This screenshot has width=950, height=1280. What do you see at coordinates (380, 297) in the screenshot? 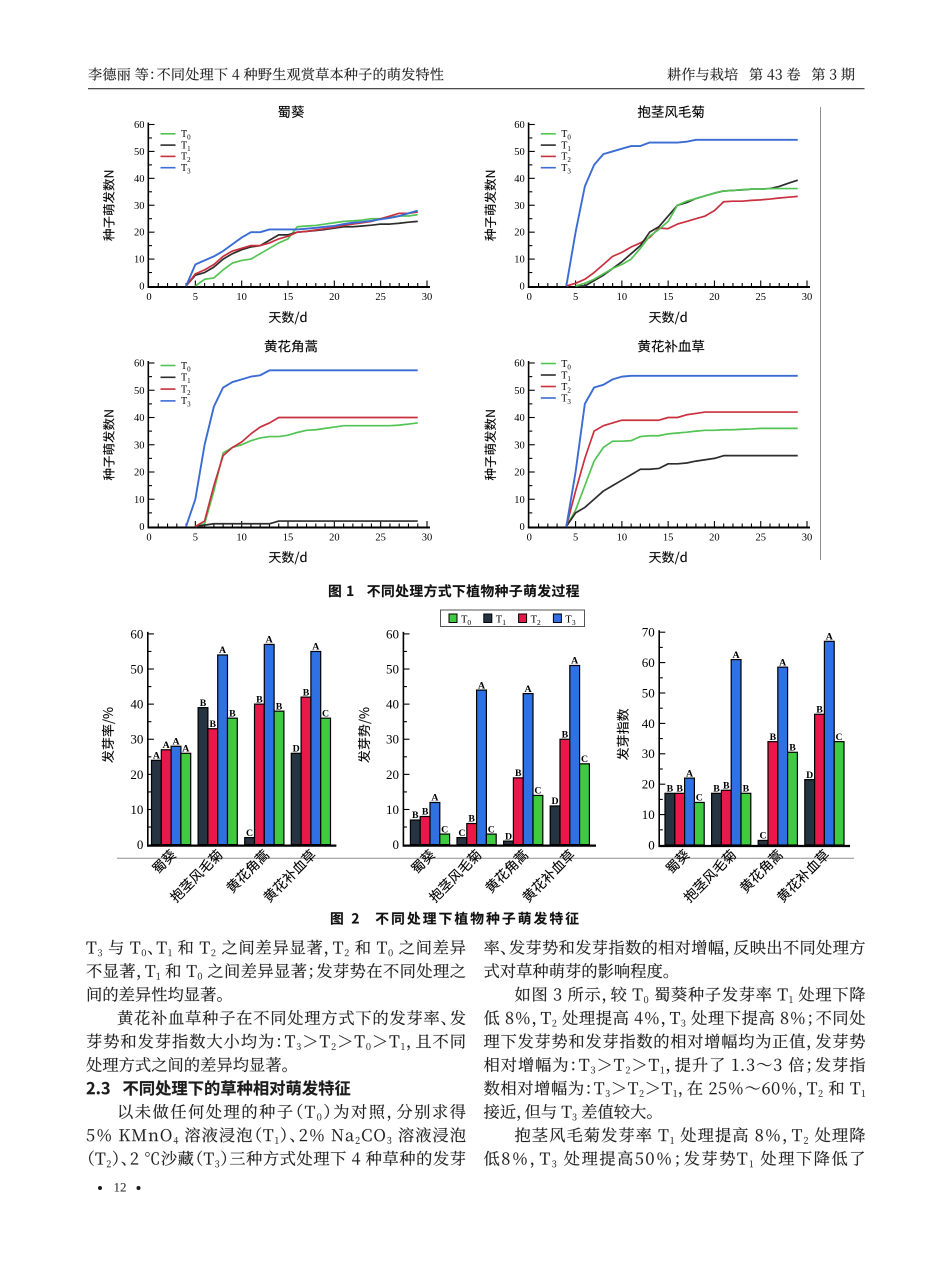
I see `svg-text: 25` at bounding box center [380, 297].